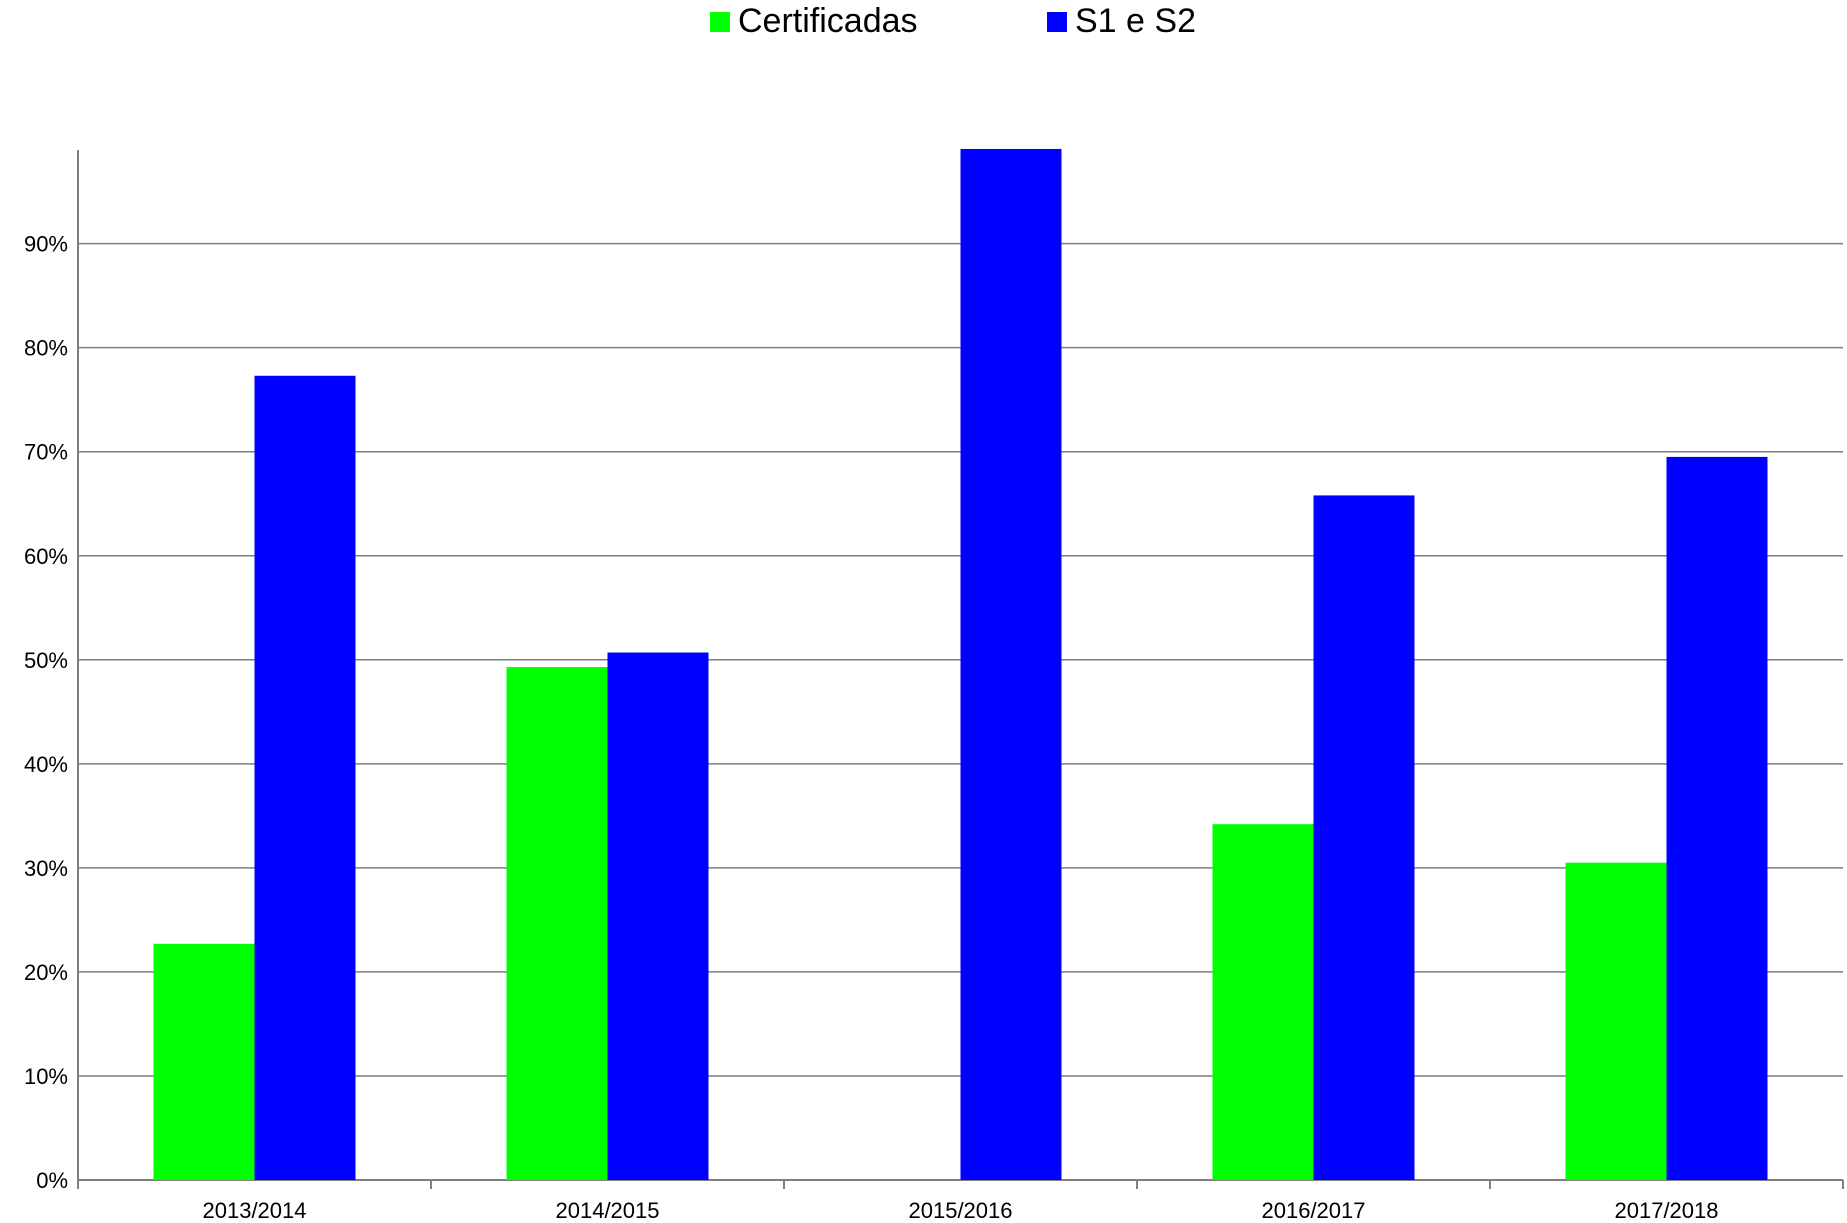 This screenshot has height=1223, width=1847. What do you see at coordinates (46, 868) in the screenshot?
I see `y-tick-label: 30%` at bounding box center [46, 868].